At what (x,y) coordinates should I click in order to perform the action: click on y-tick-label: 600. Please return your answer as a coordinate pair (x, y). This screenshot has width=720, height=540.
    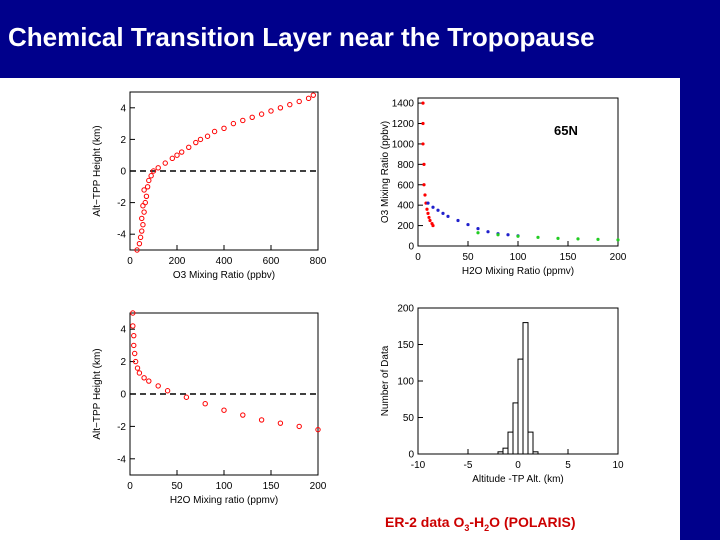
    Looking at the image, I should click on (405, 185).